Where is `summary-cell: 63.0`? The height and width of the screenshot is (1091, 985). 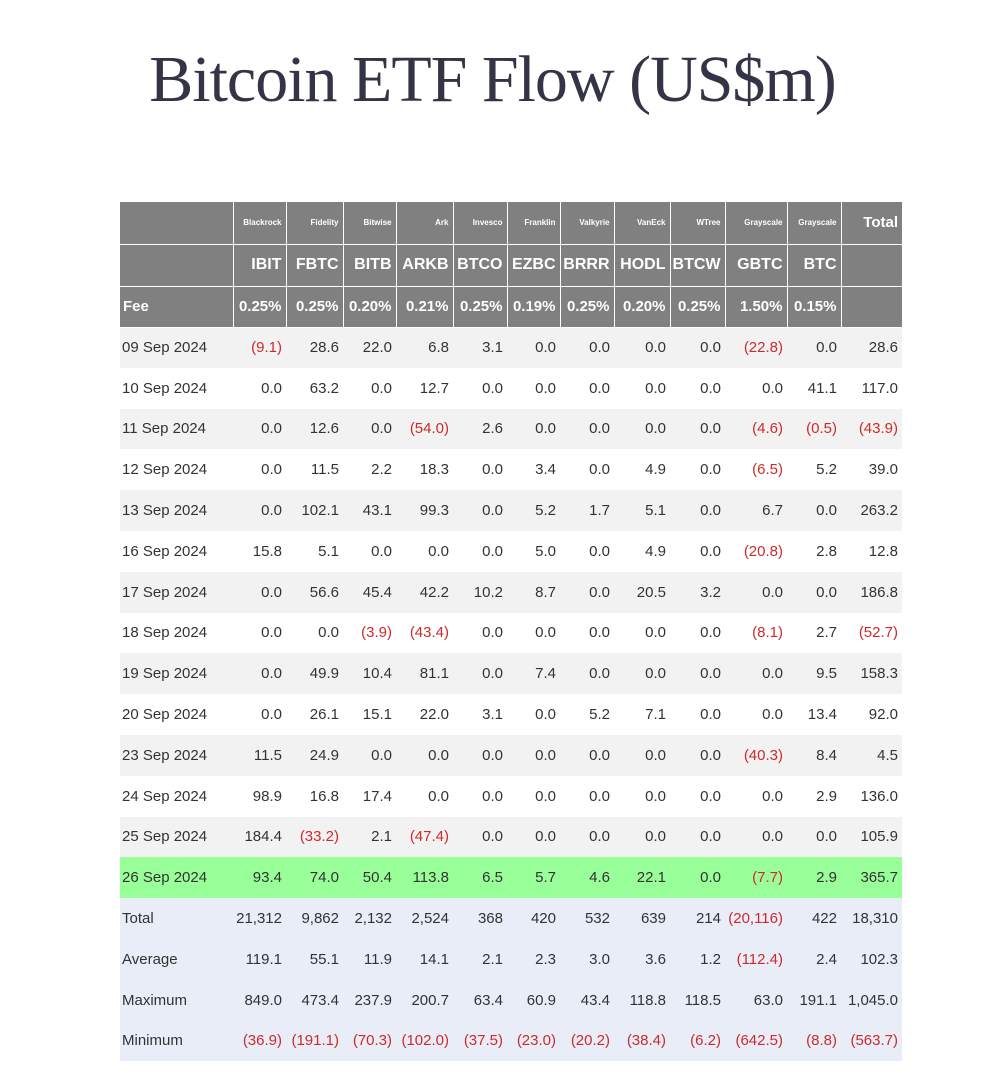
summary-cell: 63.0 is located at coordinates (756, 1000).